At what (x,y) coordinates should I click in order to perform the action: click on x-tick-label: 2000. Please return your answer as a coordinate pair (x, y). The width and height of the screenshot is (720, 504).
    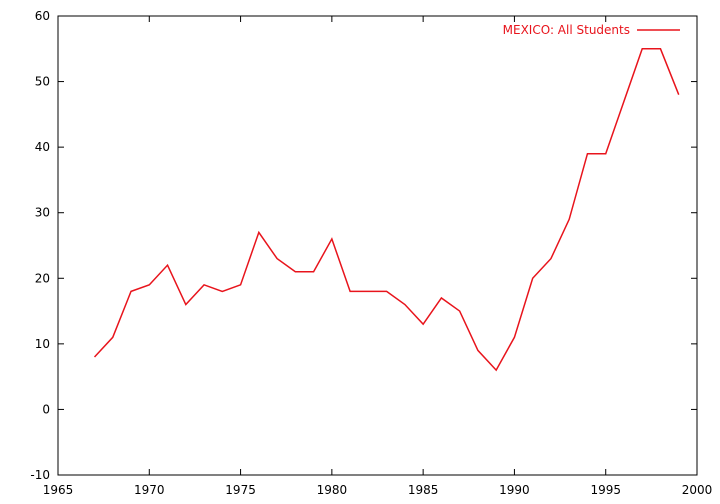
    Looking at the image, I should click on (697, 490).